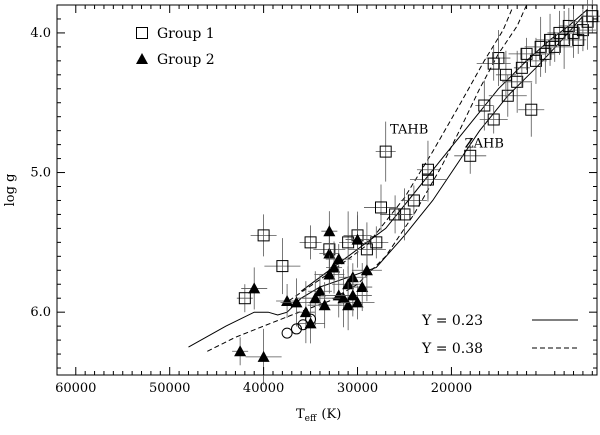 Image resolution: width=600 pixels, height=435 pixels. What do you see at coordinates (447, 136) in the screenshot?
I see `annotation-layer: TAHB ZAHB` at bounding box center [447, 136].